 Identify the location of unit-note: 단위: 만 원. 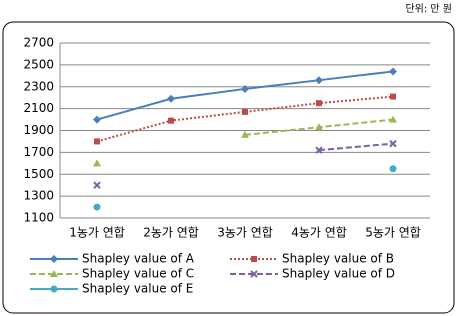
(428, 8).